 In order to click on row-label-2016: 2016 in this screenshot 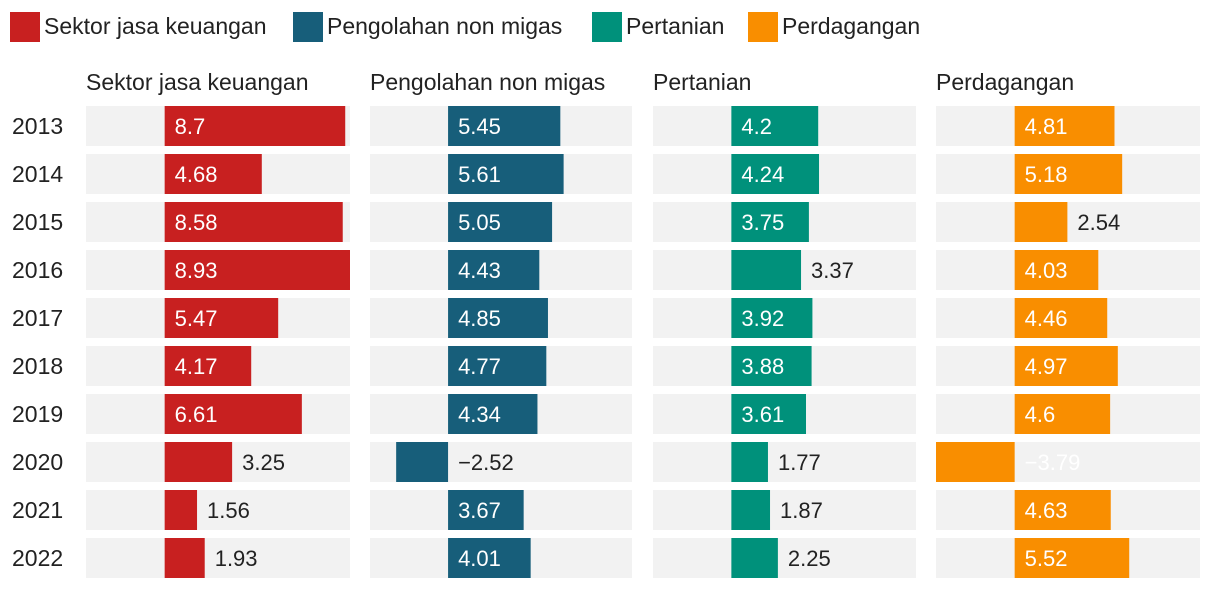, I will do `click(37, 270)`.